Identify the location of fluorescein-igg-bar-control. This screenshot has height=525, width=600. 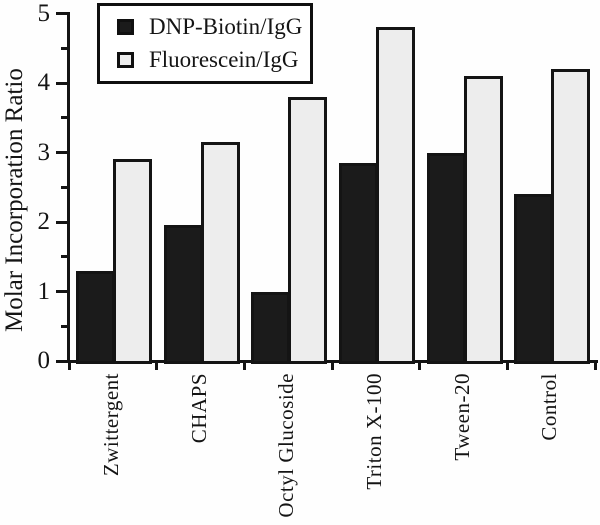
(571, 216).